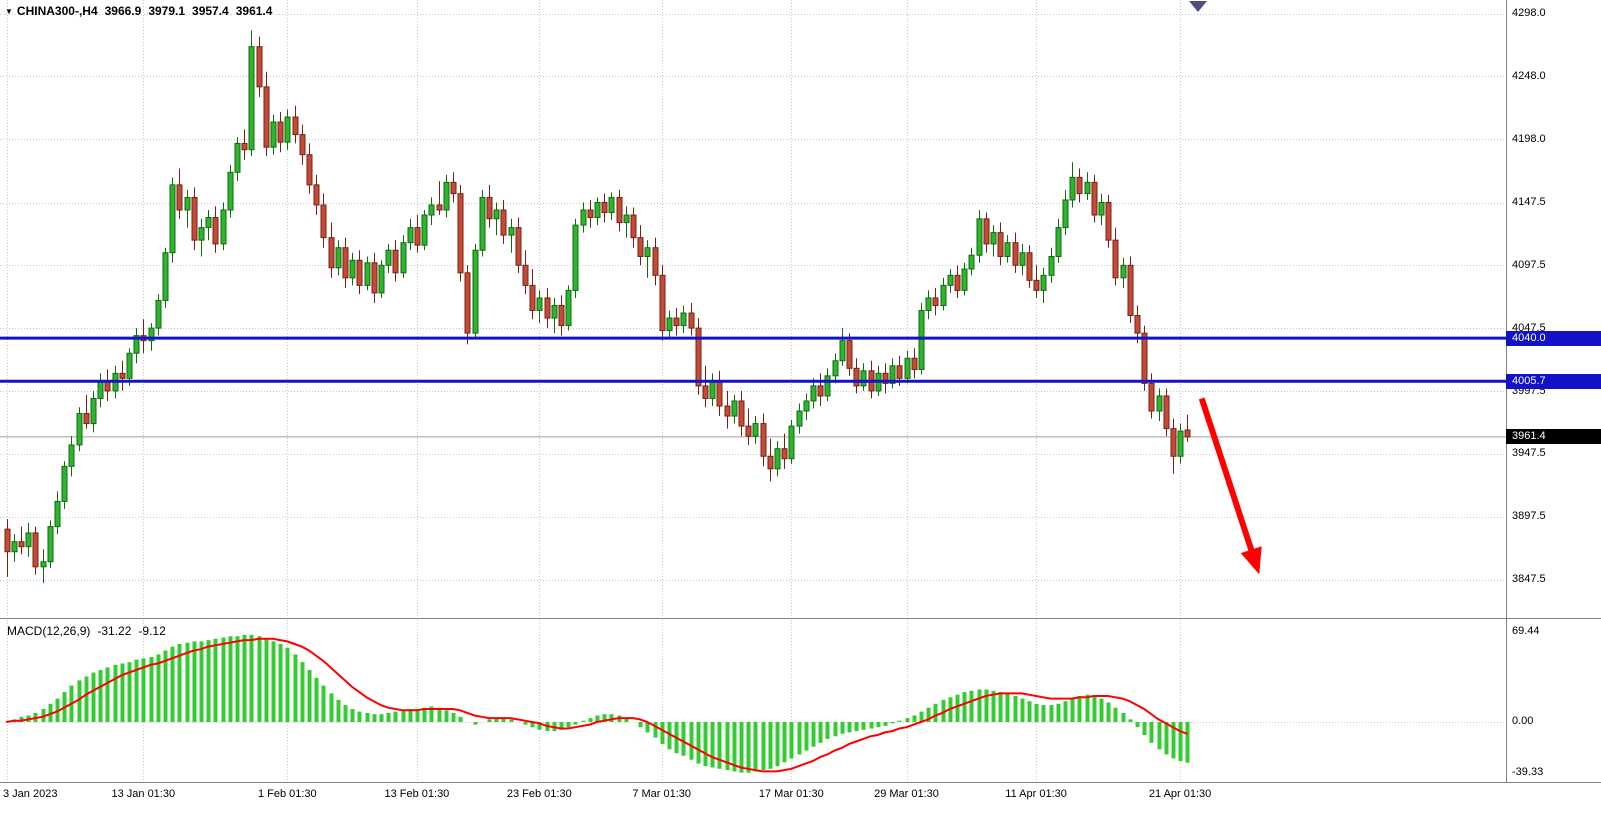 The image size is (1601, 825). I want to click on macd-axis-label: 69.44, so click(1526, 630).